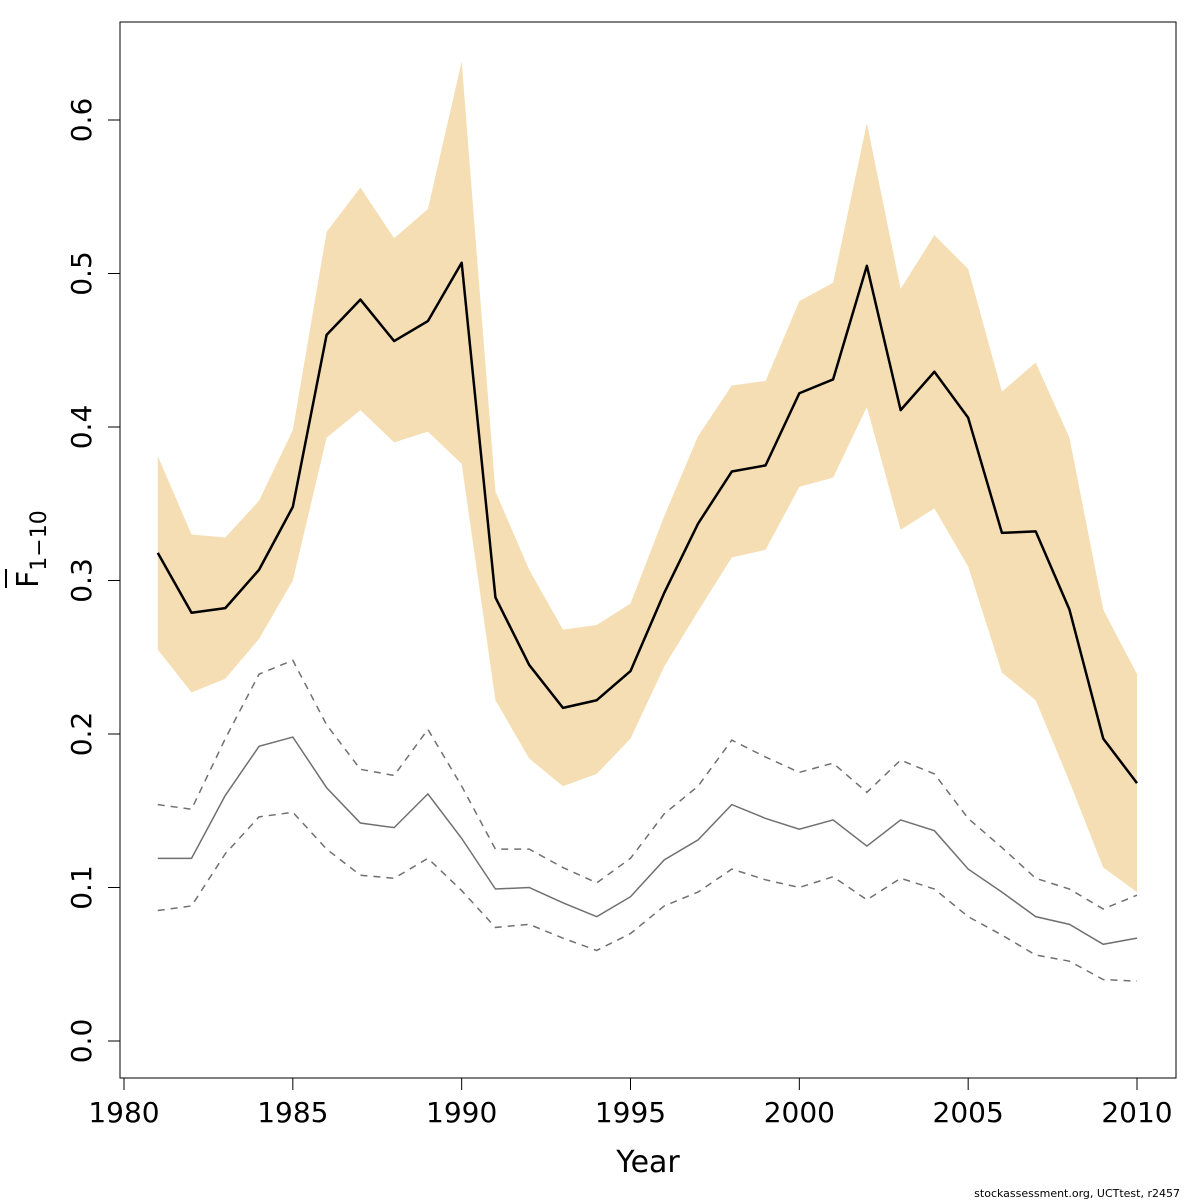 This screenshot has width=1200, height=1200. What do you see at coordinates (81, 887) in the screenshot?
I see `y-tick-label: 0.1` at bounding box center [81, 887].